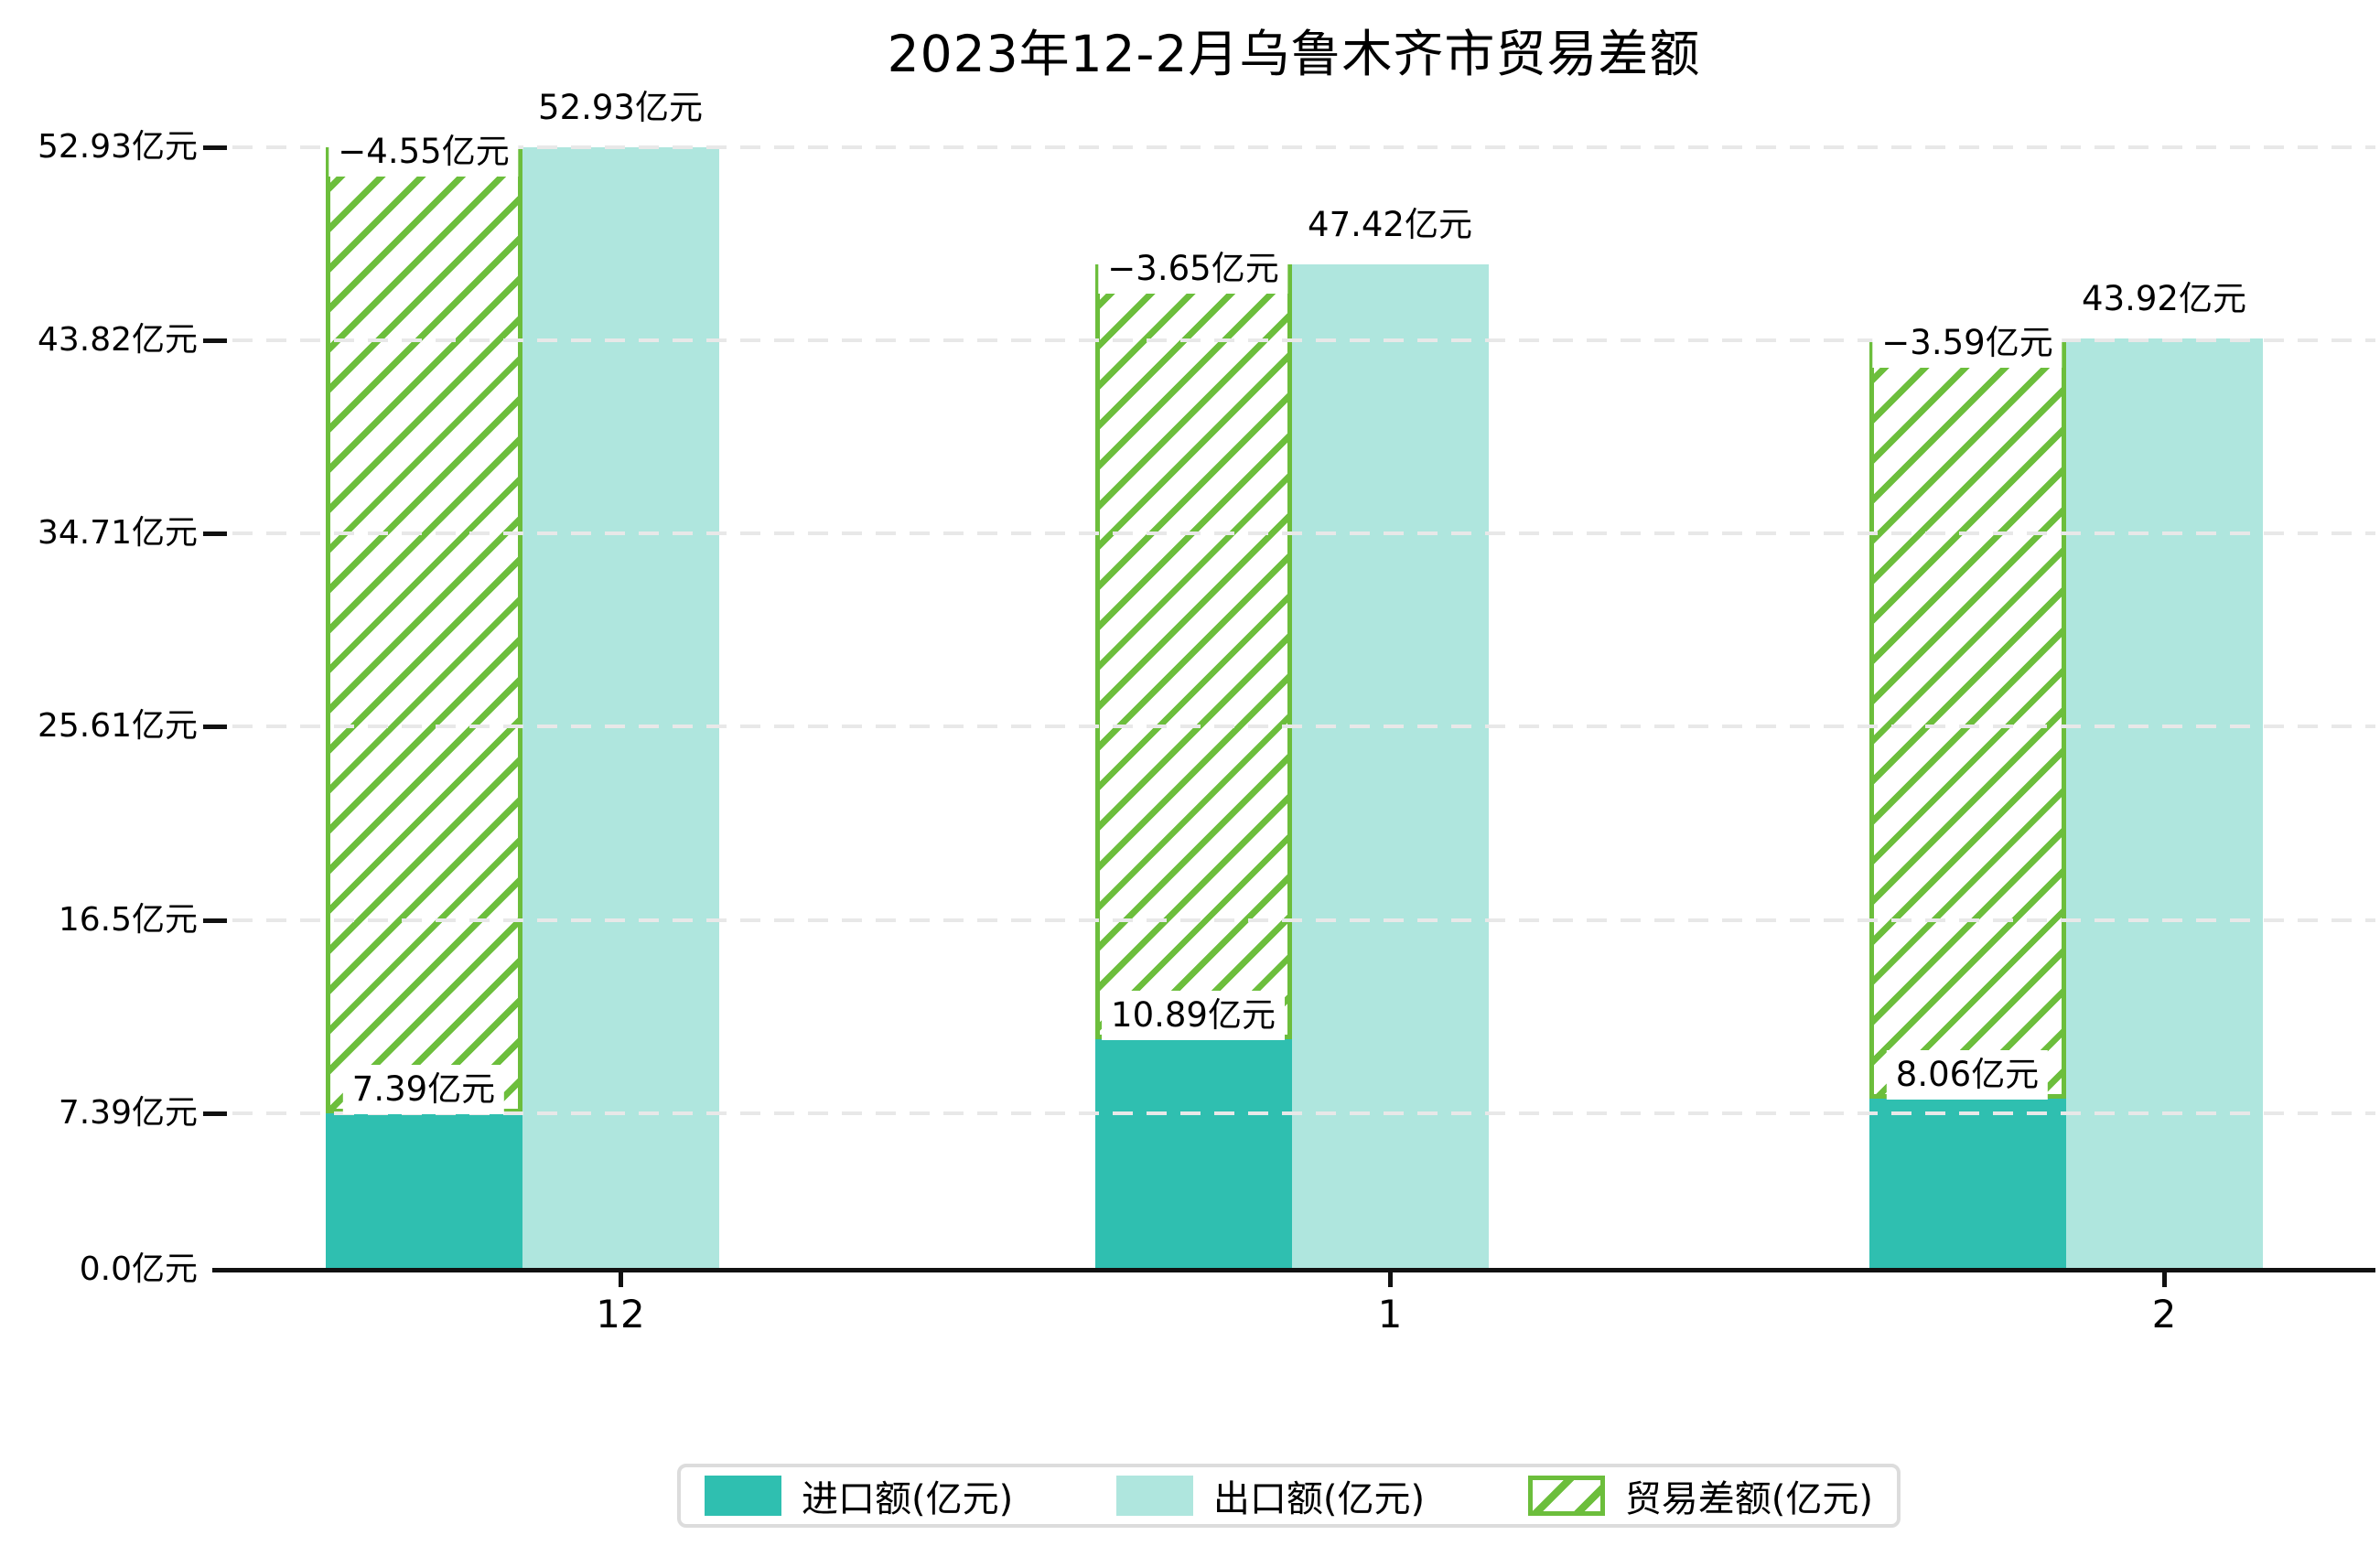 This screenshot has width=2380, height=1546. What do you see at coordinates (908, 1499) in the screenshot?
I see `legend-label-import: 进口额(亿元)` at bounding box center [908, 1499].